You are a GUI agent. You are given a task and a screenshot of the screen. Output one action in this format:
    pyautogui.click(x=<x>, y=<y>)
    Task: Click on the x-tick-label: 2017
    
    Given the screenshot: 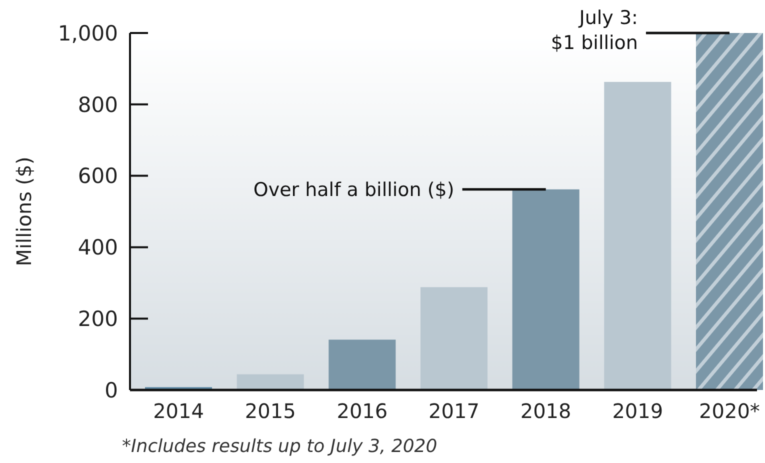 What is the action you would take?
    pyautogui.click(x=454, y=411)
    